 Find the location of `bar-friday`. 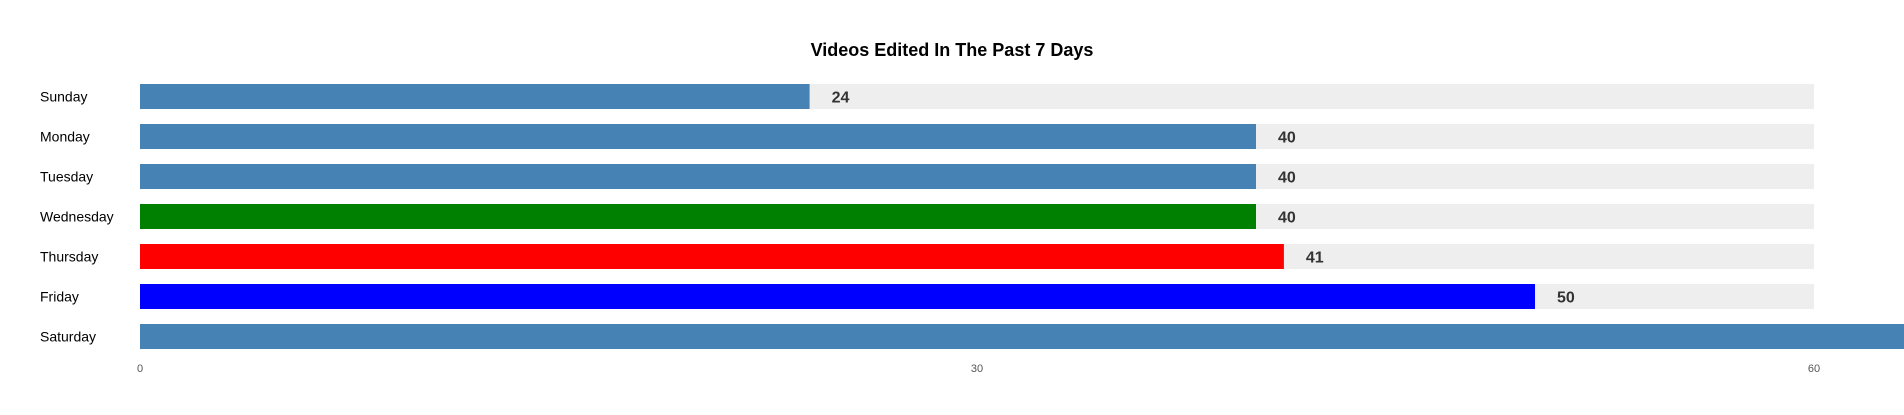

bar-friday is located at coordinates (837, 296).